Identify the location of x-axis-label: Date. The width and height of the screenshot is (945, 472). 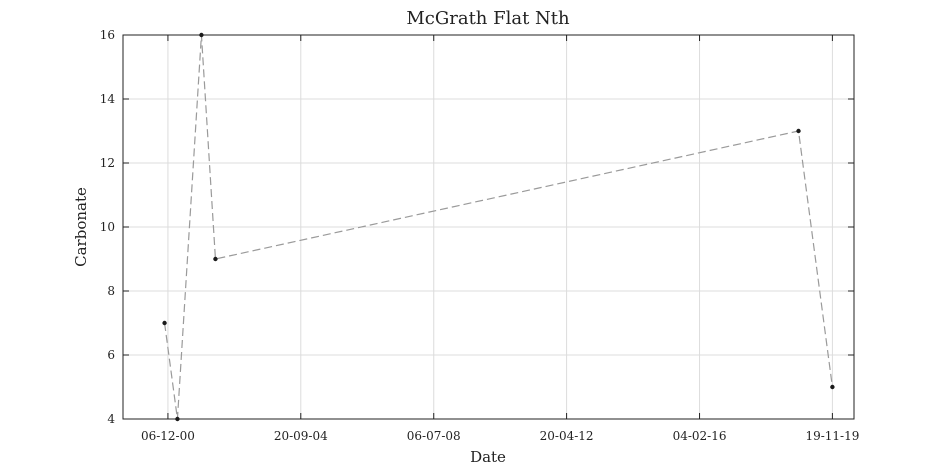
(488, 457).